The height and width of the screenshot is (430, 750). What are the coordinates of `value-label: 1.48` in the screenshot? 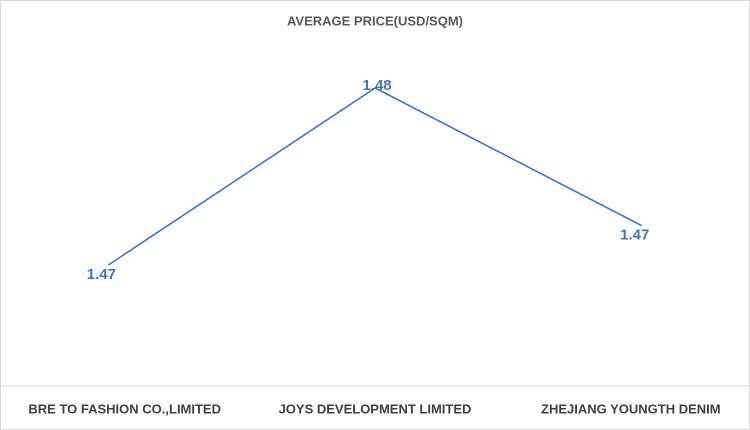 It's located at (376, 85).